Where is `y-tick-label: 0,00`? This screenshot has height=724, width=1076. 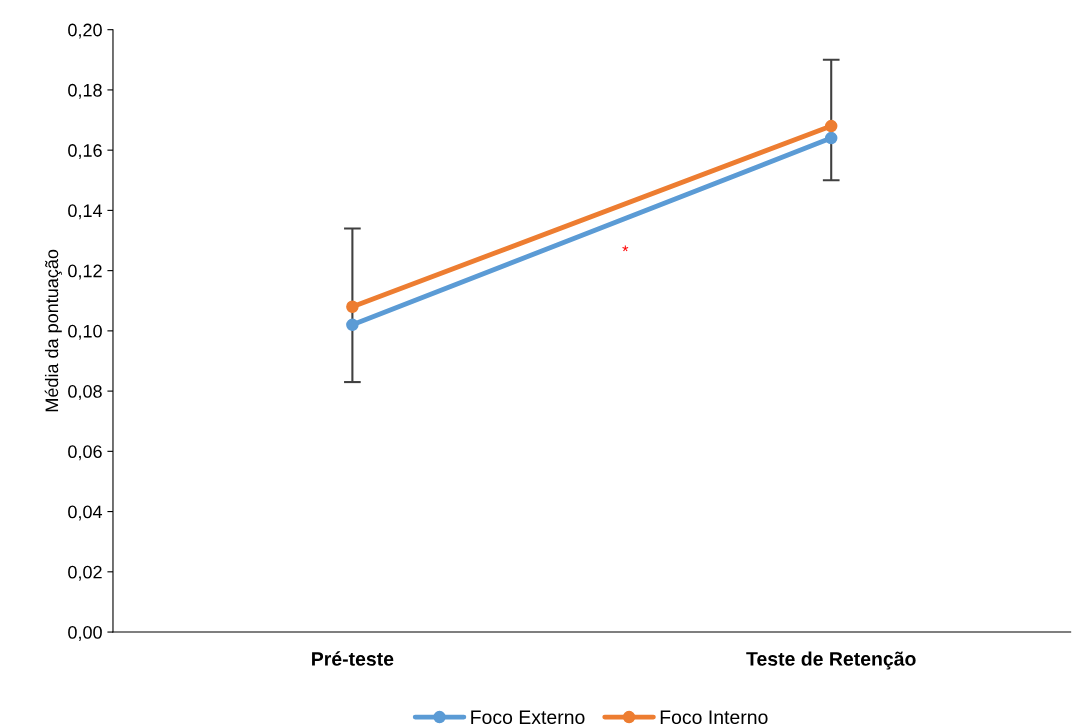 y-tick-label: 0,00 is located at coordinates (85, 633).